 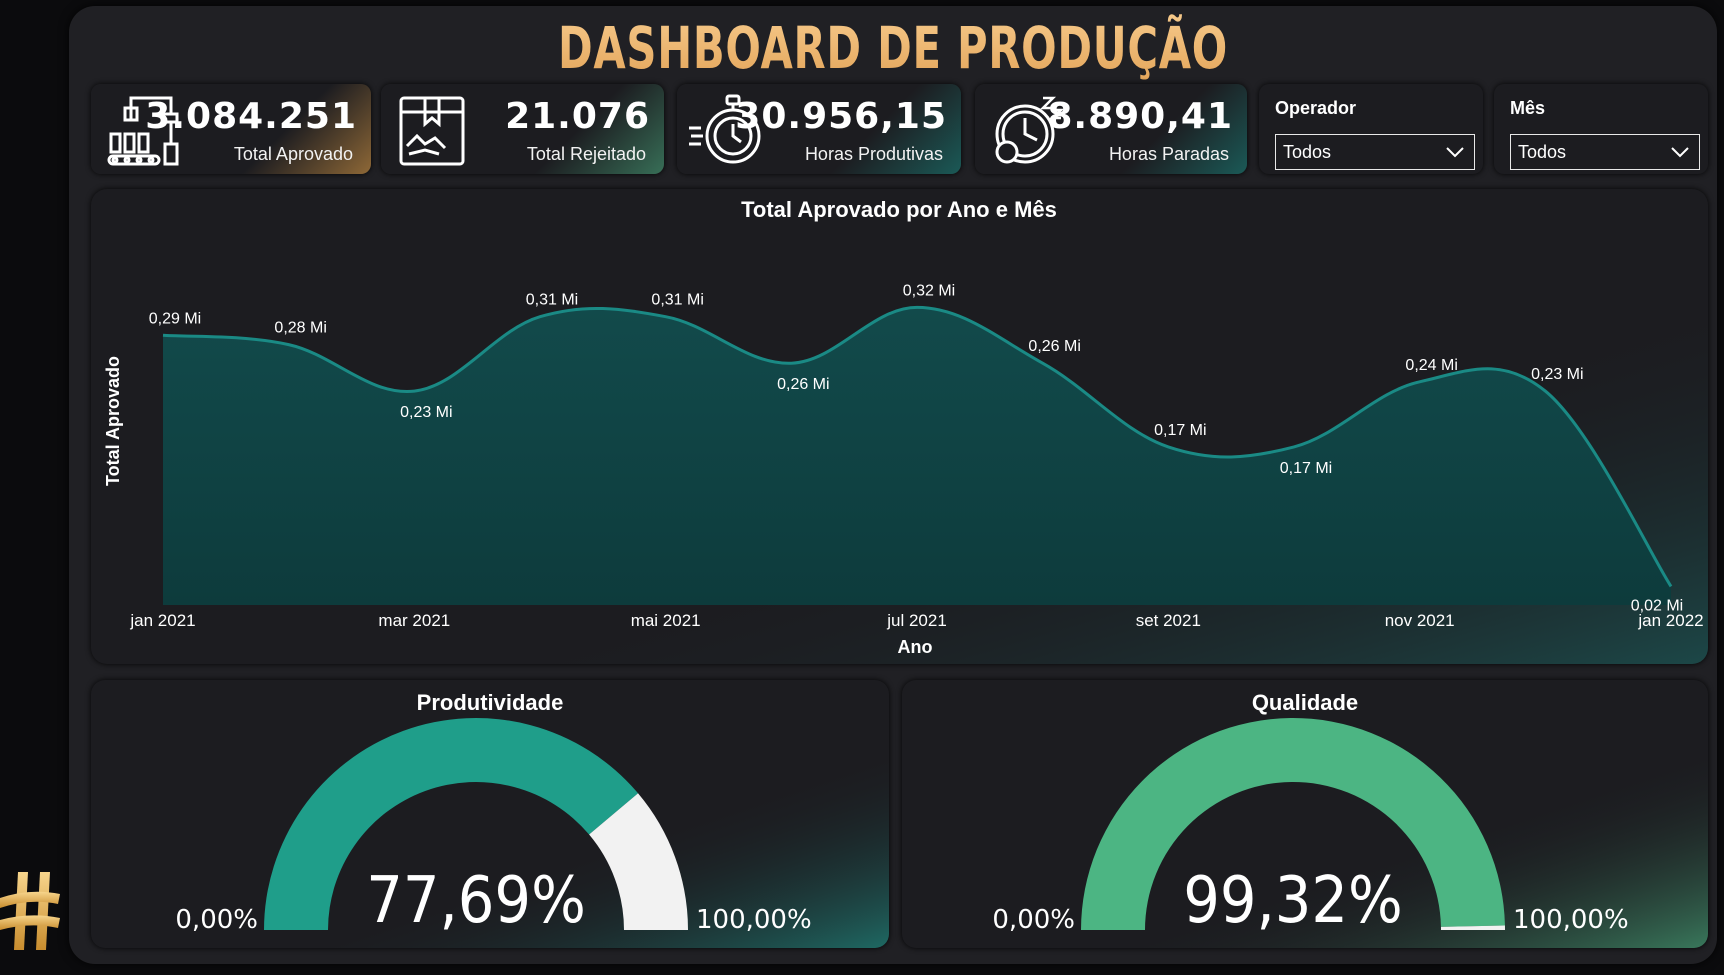 I want to click on data-label: 0,32 Mi, so click(x=929, y=290).